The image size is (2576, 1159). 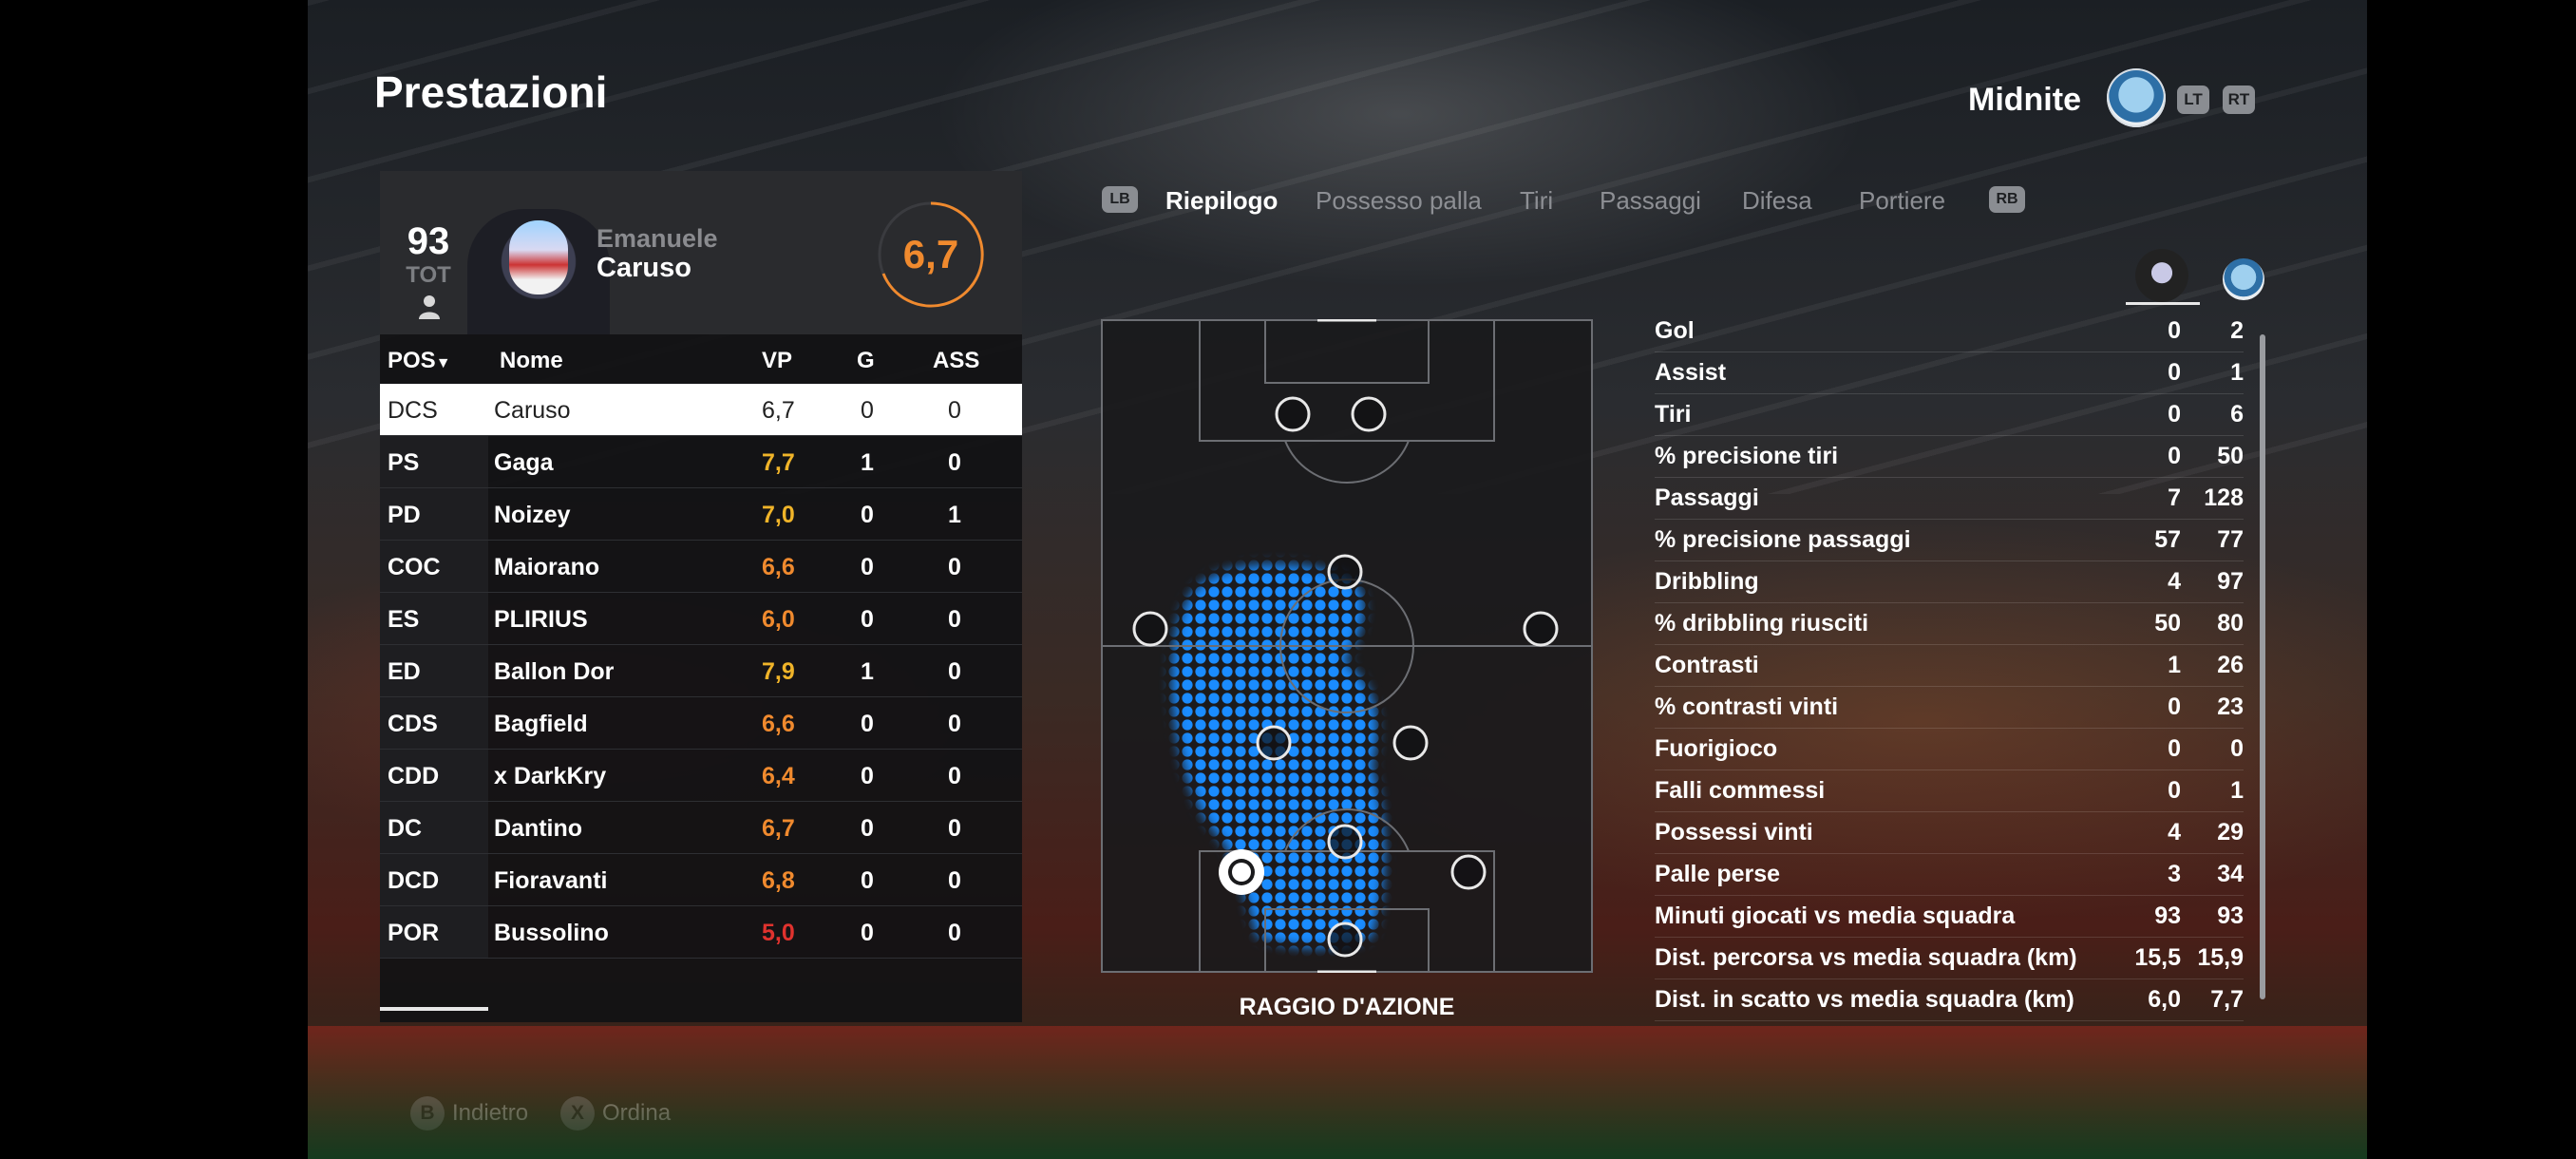 I want to click on tab-tiri: Tiri, so click(x=1537, y=200).